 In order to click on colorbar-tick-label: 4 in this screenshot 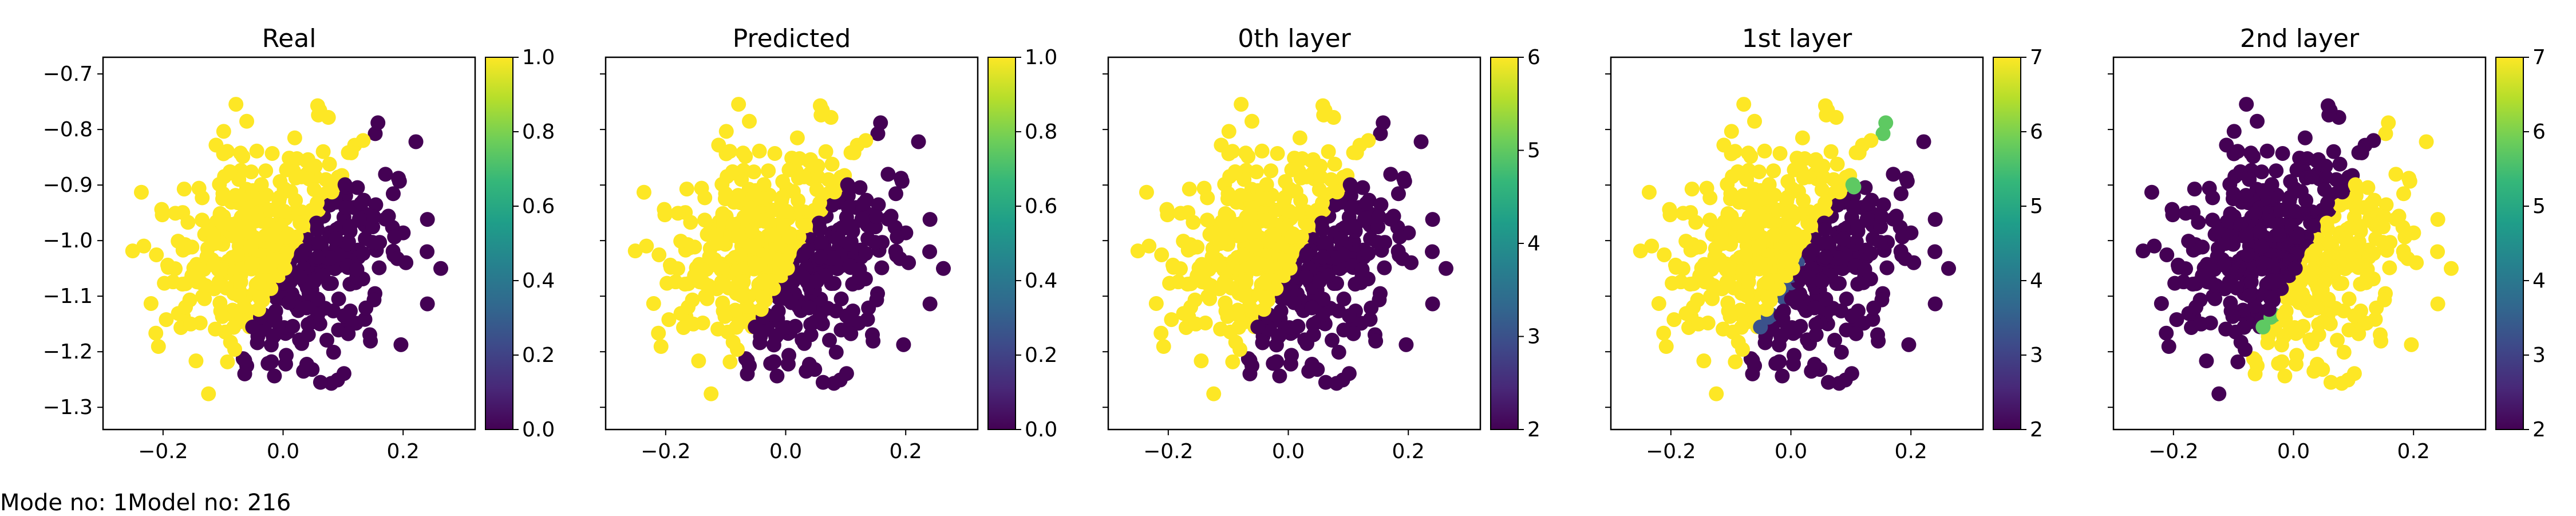, I will do `click(1533, 243)`.